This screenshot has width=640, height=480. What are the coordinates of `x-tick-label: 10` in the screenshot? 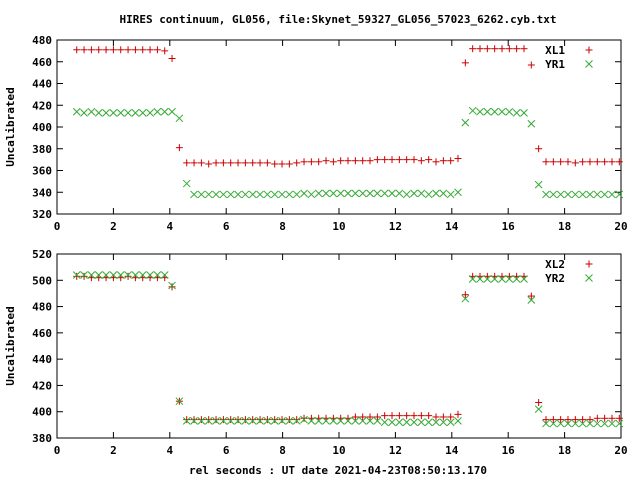 It's located at (338, 226).